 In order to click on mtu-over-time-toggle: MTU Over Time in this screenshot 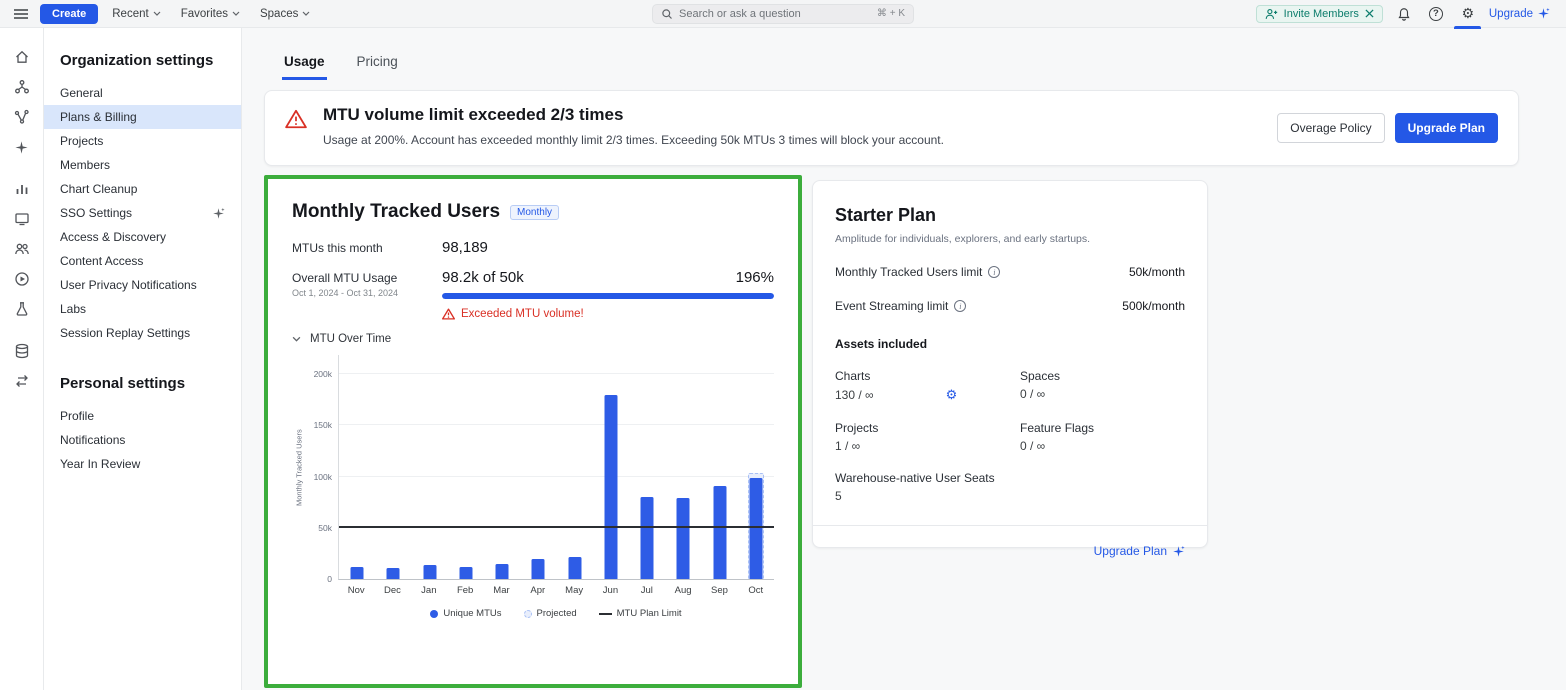, I will do `click(533, 339)`.